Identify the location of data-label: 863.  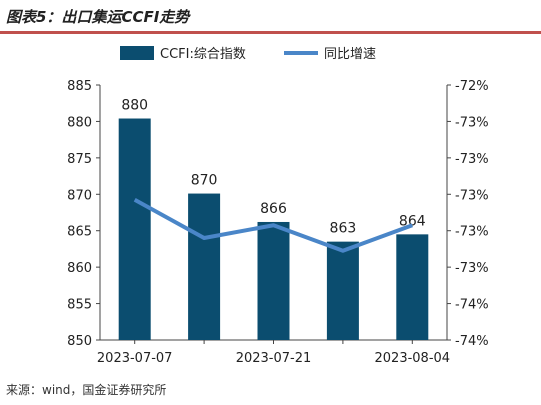
(343, 229).